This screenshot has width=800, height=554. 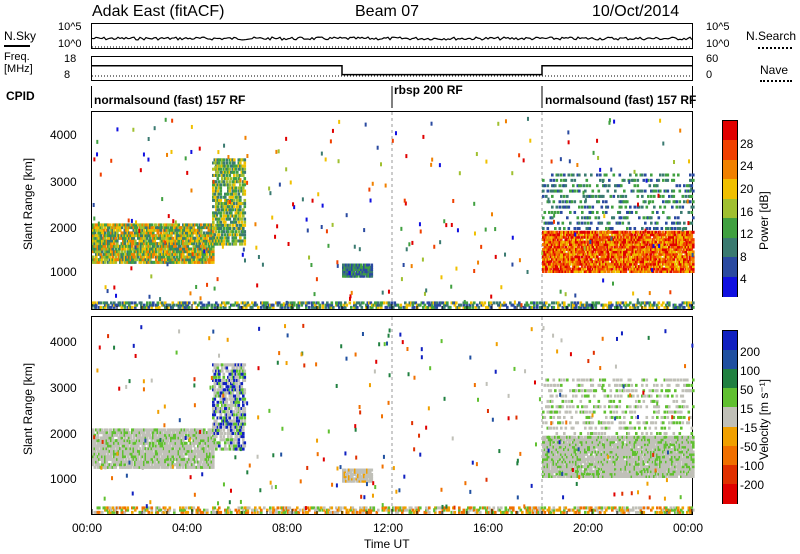 I want to click on freq-series-line, so click(x=392, y=70).